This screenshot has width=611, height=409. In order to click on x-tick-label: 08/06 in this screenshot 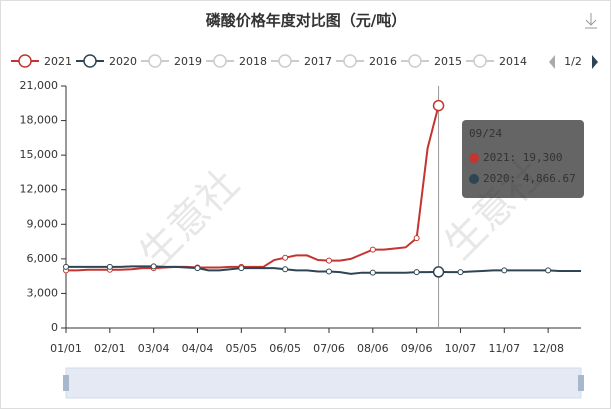, I will do `click(373, 348)`.